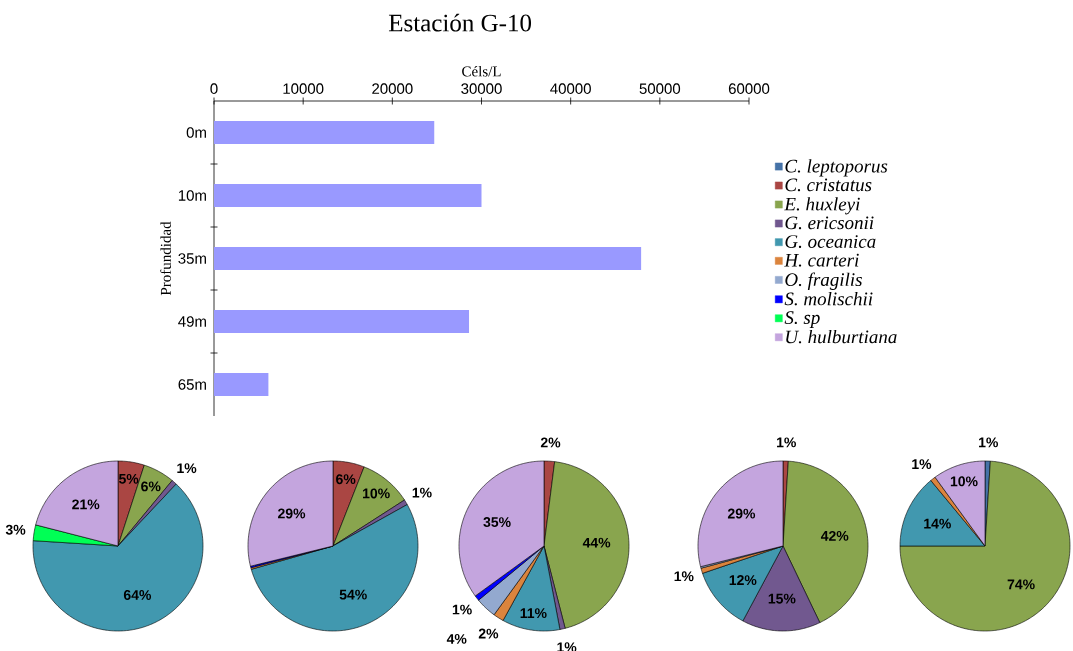  What do you see at coordinates (937, 523) in the screenshot?
I see `data-label: 14%` at bounding box center [937, 523].